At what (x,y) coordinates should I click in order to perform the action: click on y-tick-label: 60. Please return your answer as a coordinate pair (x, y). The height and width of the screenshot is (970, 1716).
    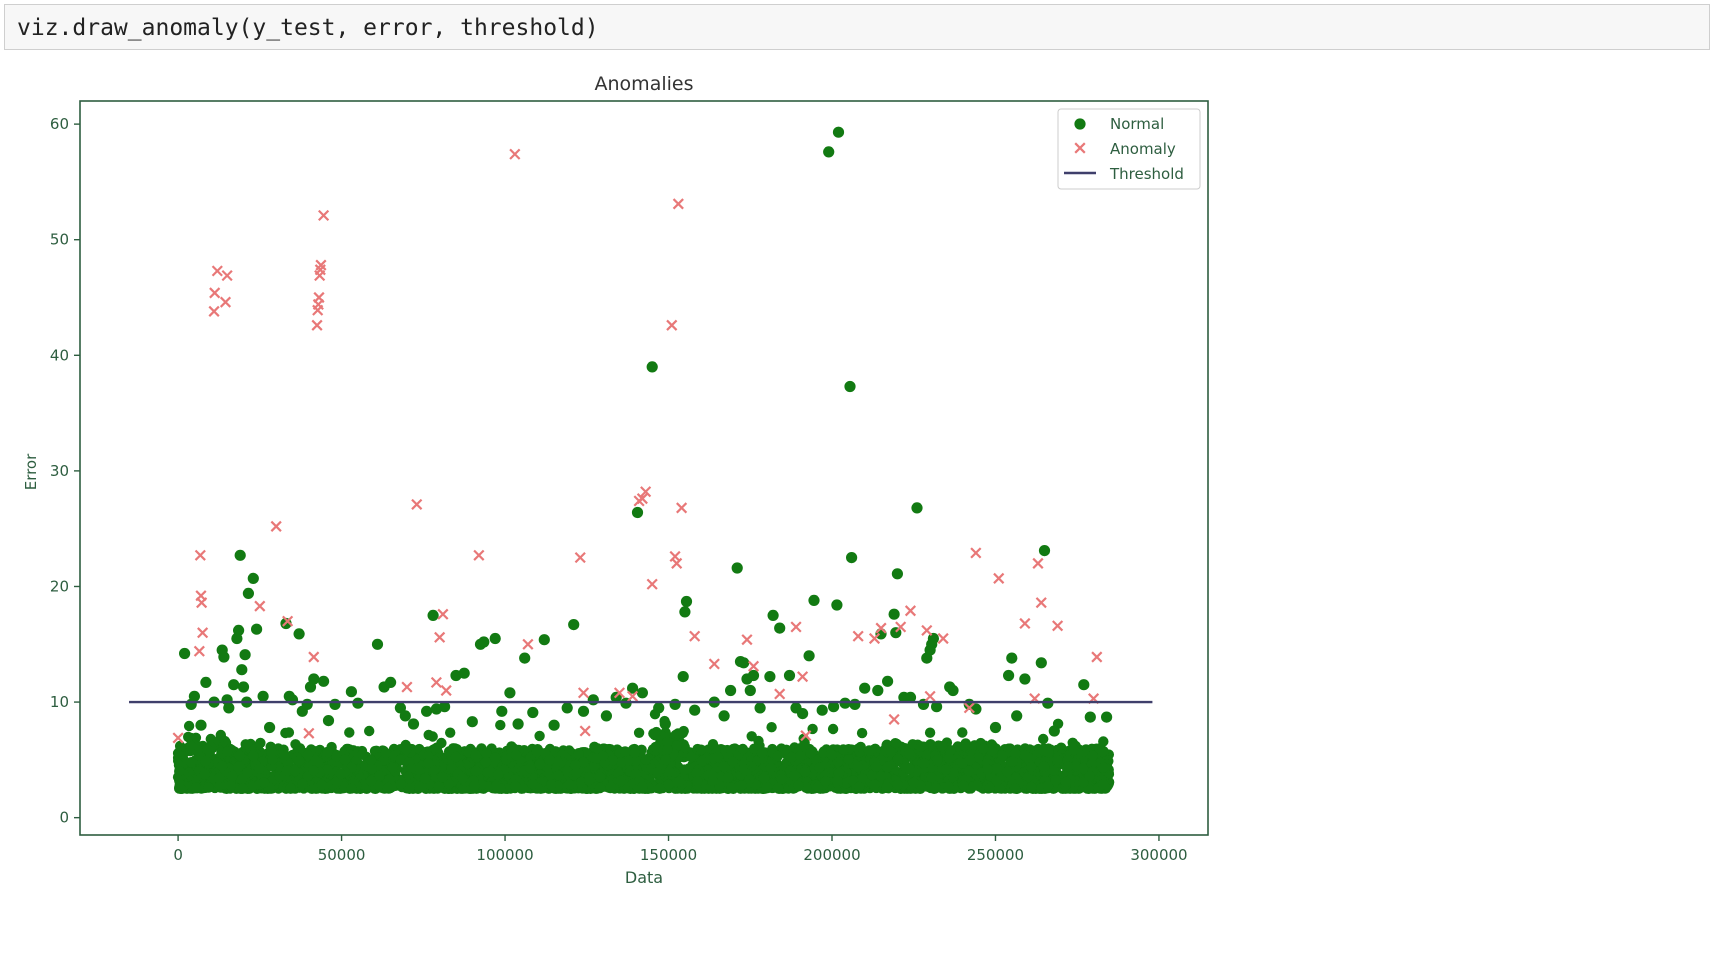
    Looking at the image, I should click on (59, 124).